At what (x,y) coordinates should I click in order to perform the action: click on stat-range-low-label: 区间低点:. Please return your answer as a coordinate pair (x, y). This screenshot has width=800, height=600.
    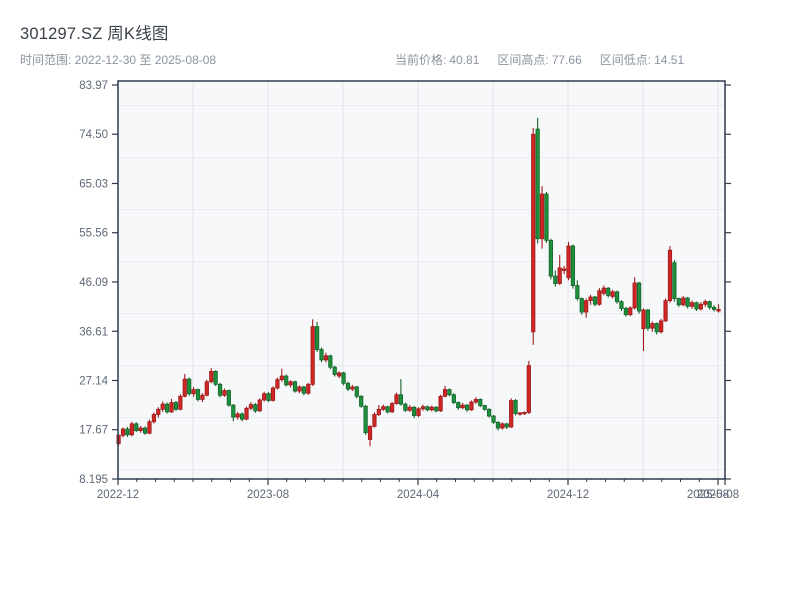
    Looking at the image, I should click on (625, 60).